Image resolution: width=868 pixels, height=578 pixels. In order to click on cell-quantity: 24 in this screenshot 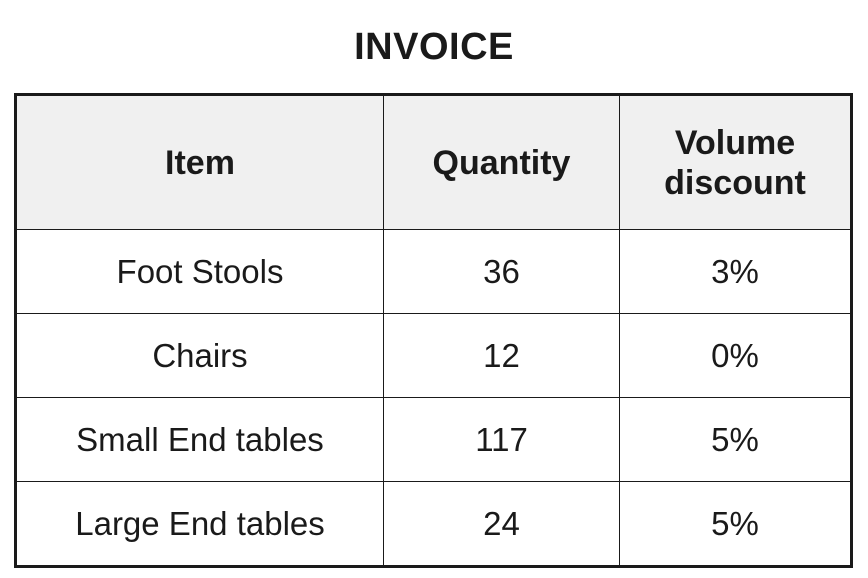, I will do `click(501, 524)`.